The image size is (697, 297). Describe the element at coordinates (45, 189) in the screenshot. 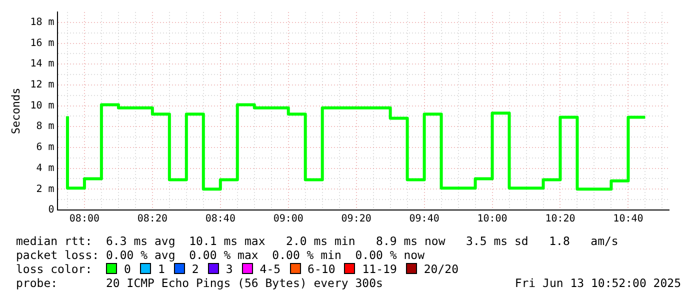

I see `y-tick-label: 2 m` at that location.